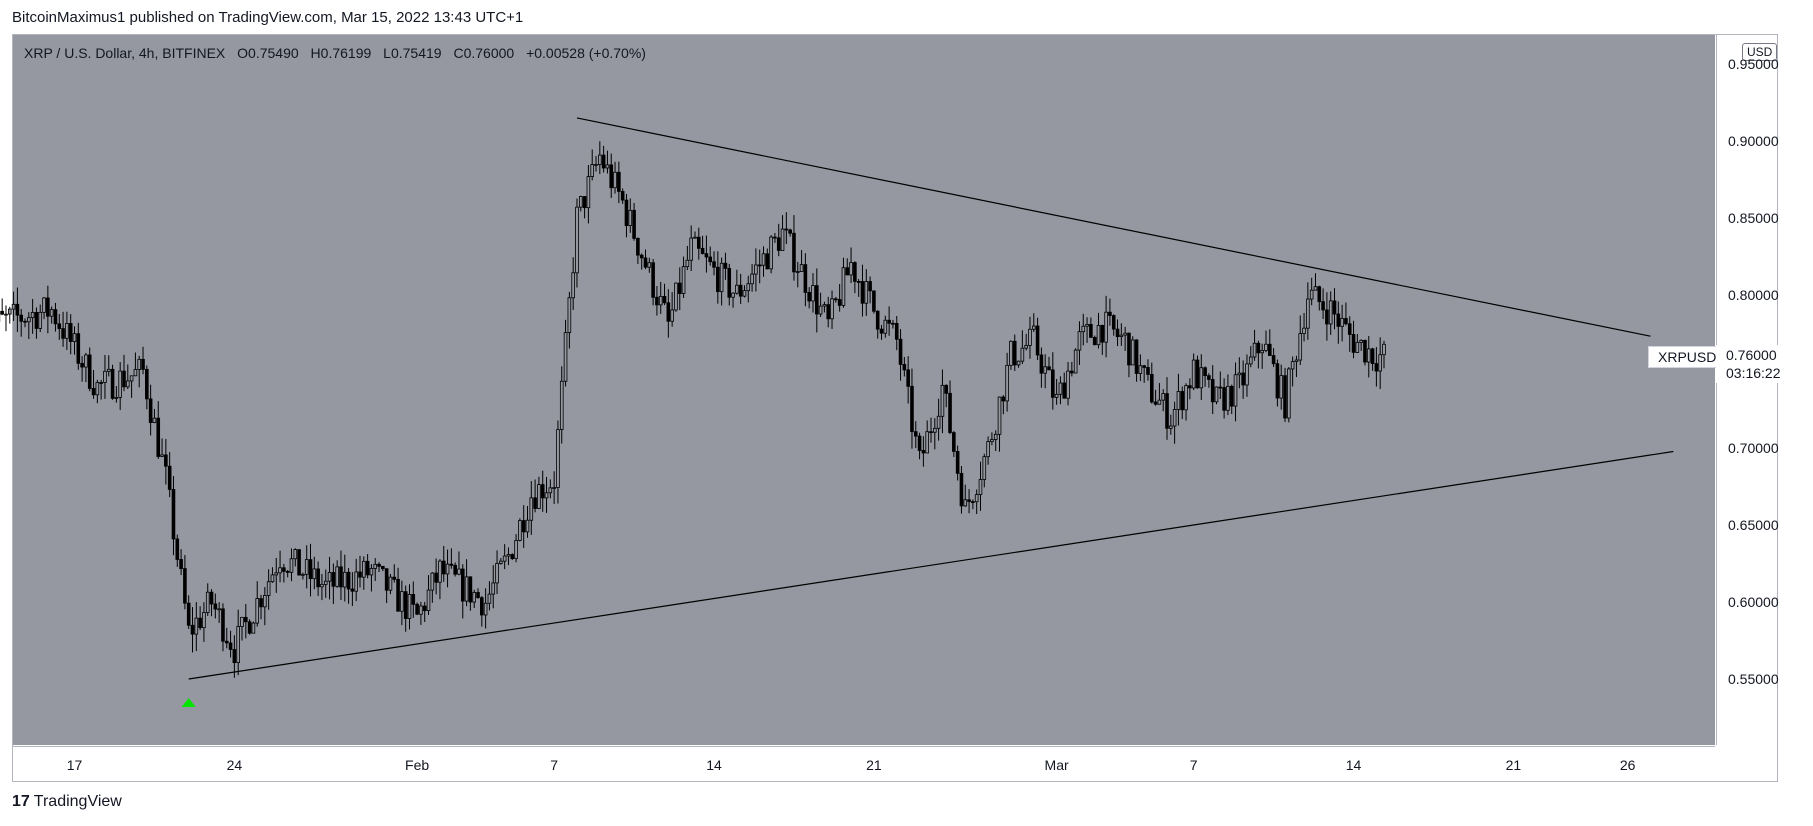 Image resolution: width=1813 pixels, height=826 pixels. Describe the element at coordinates (1760, 52) in the screenshot. I see `currency-badge: USD` at that location.